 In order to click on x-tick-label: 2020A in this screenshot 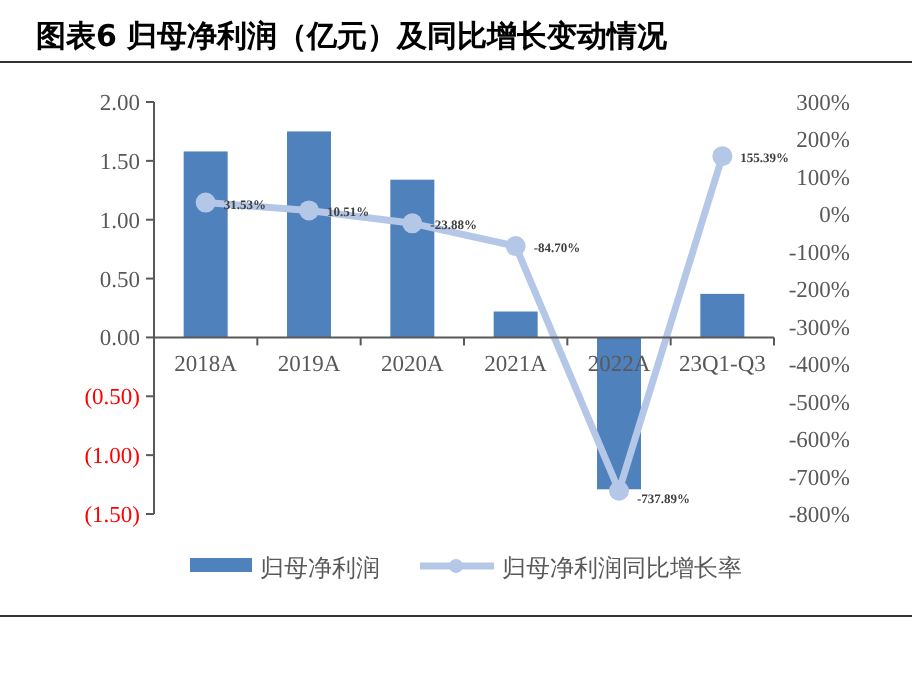, I will do `click(413, 365)`.